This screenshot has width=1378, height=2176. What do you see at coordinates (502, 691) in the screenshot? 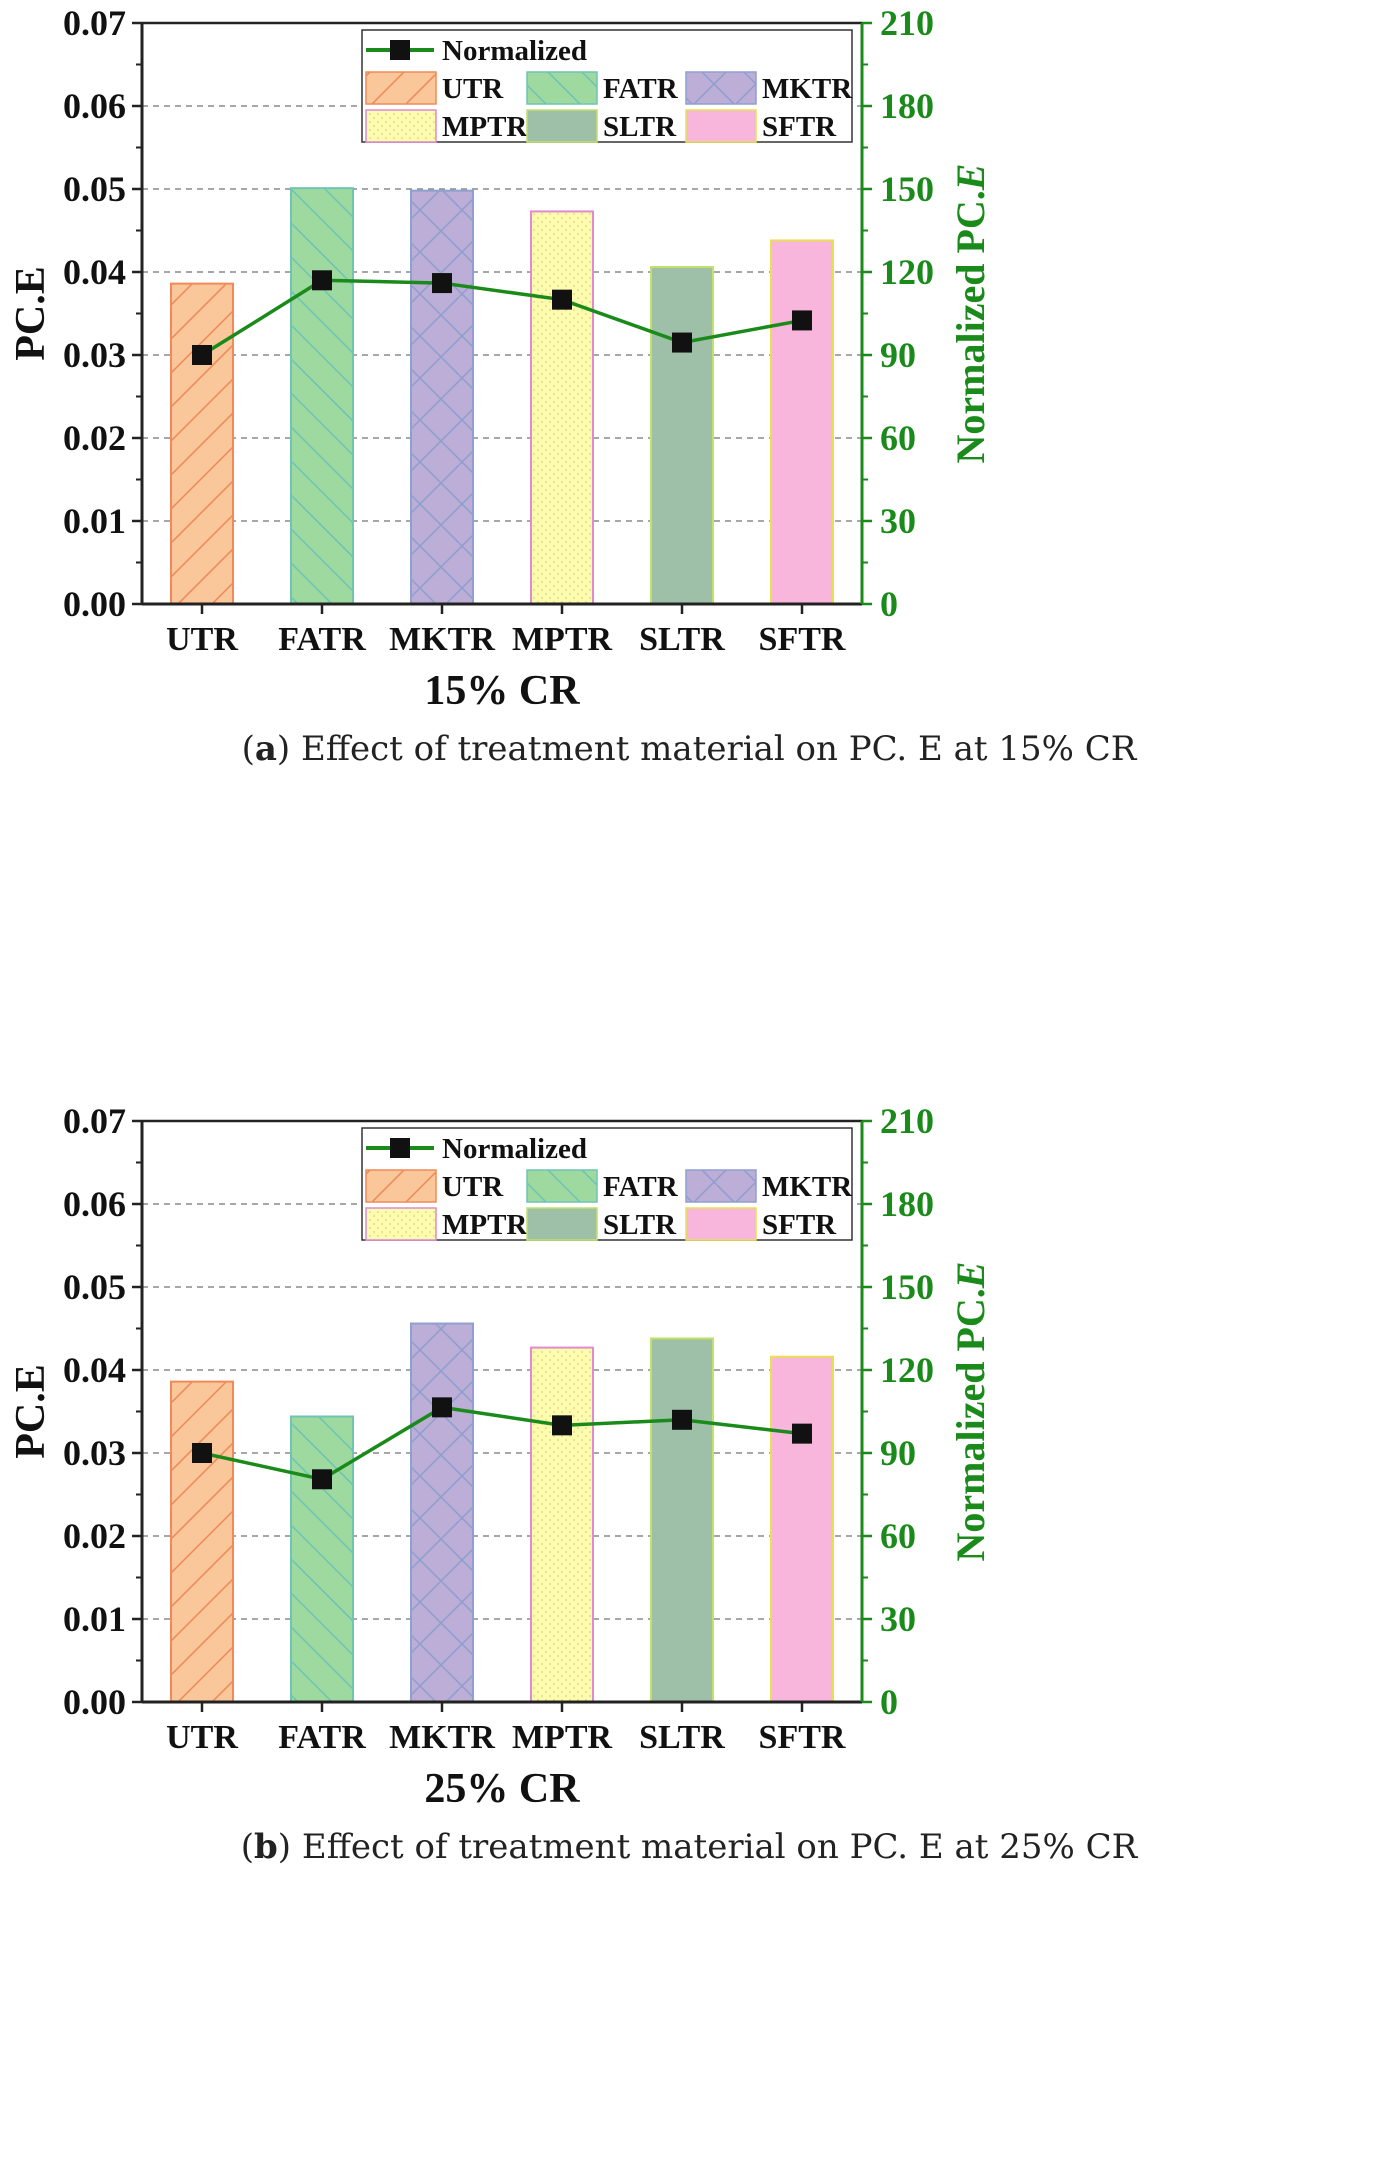
I see `x-axis-title: 15% CR` at bounding box center [502, 691].